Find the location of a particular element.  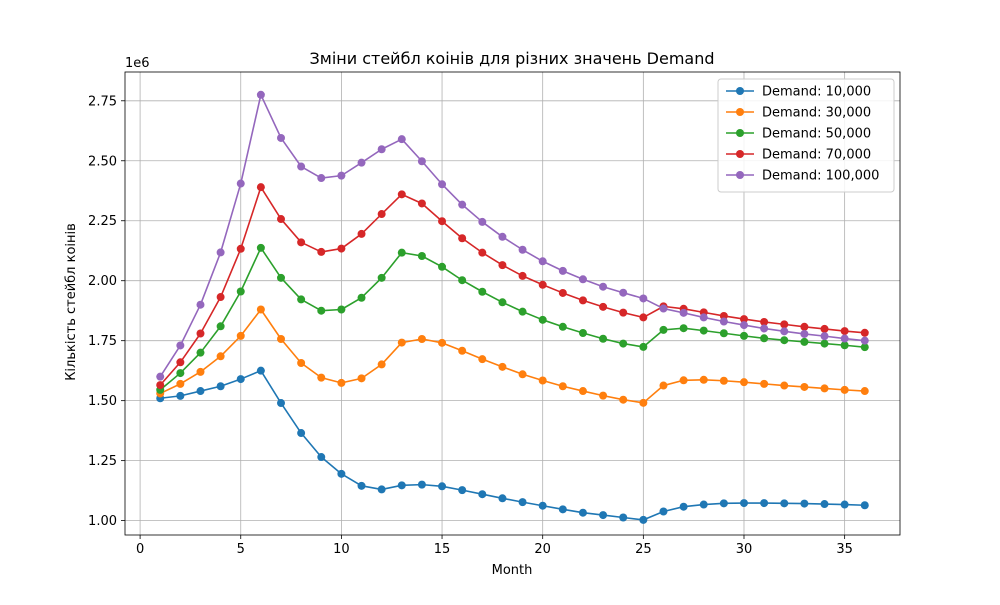

y-tick-label: 2.50 is located at coordinates (102, 161).